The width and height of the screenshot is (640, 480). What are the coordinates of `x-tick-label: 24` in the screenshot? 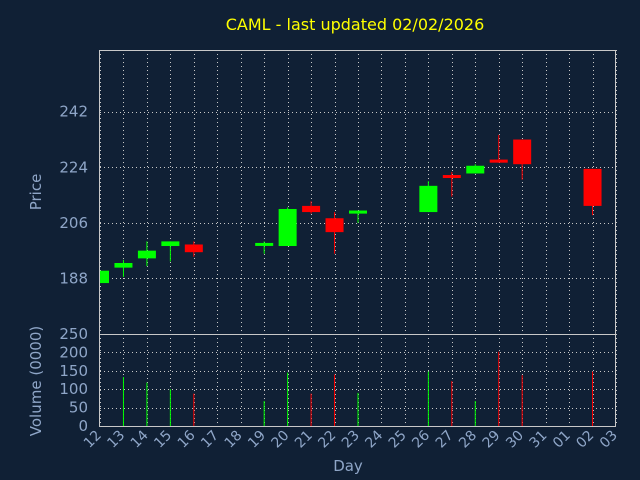 It's located at (374, 439).